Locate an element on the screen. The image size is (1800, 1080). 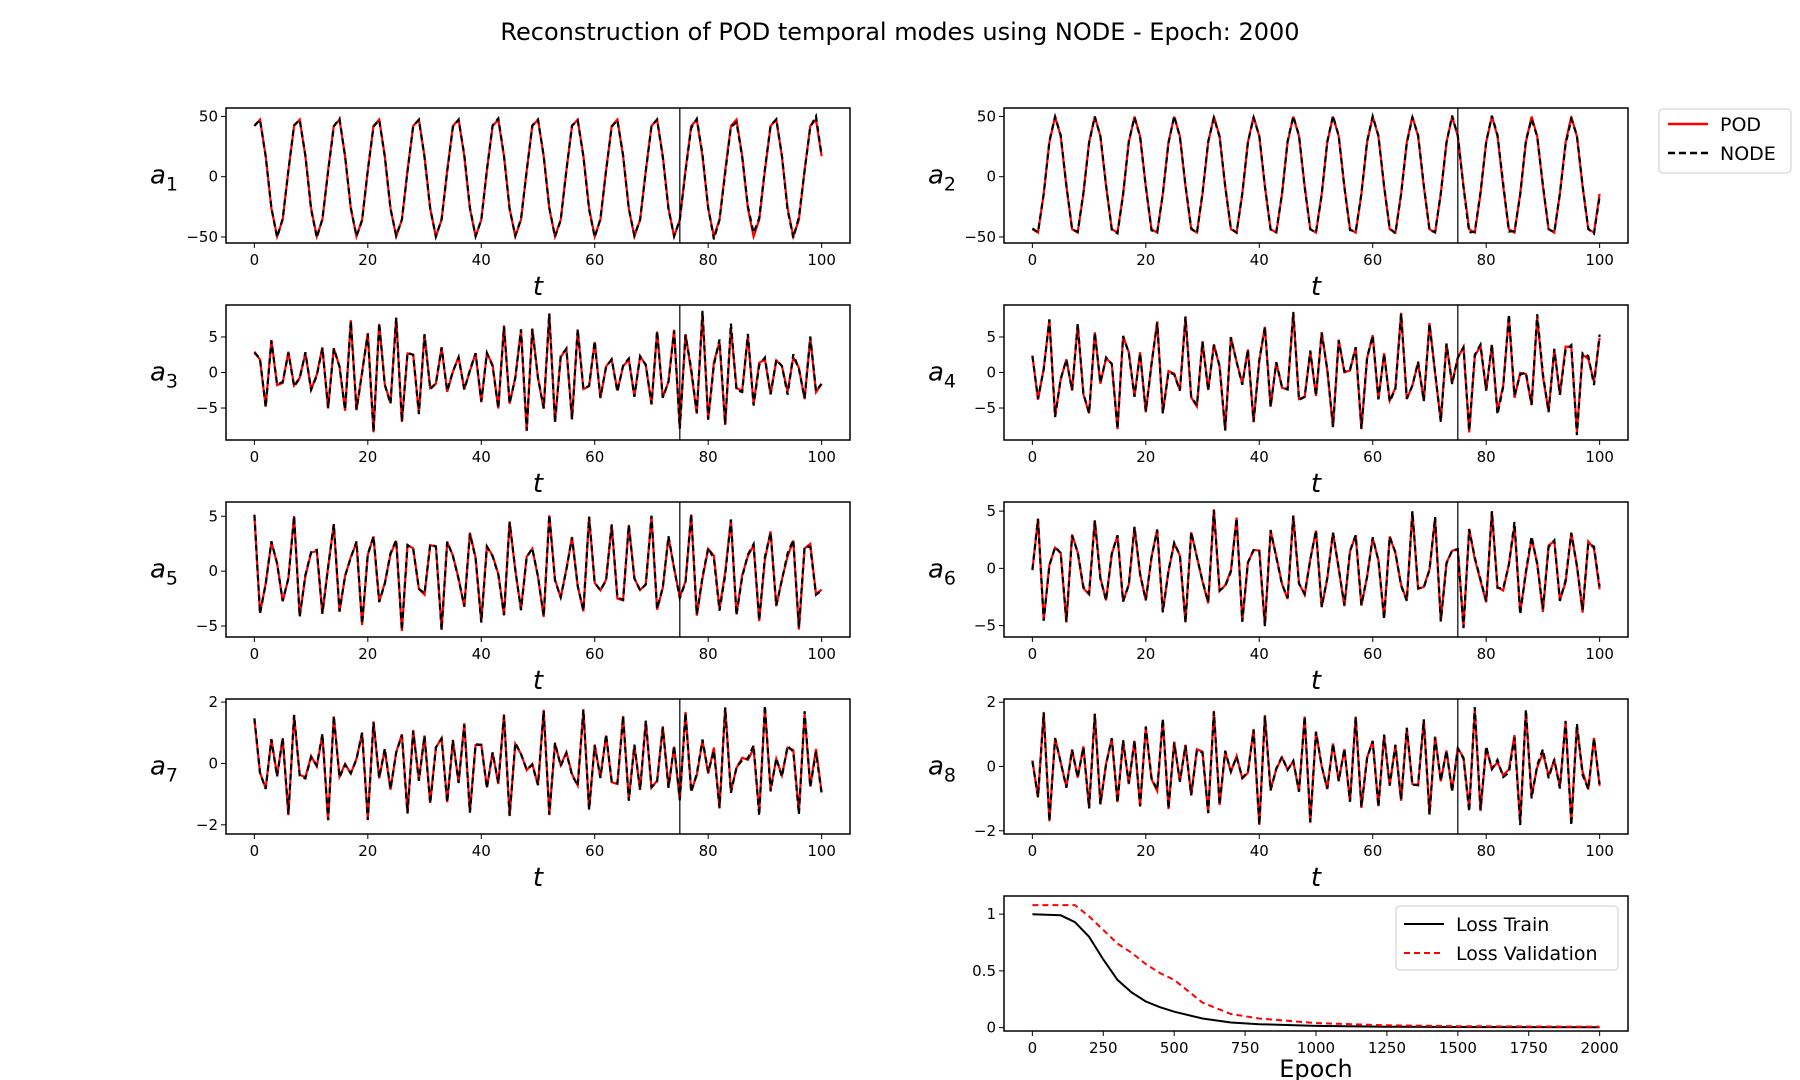
loss-legend-frame is located at coordinates (1507, 938).